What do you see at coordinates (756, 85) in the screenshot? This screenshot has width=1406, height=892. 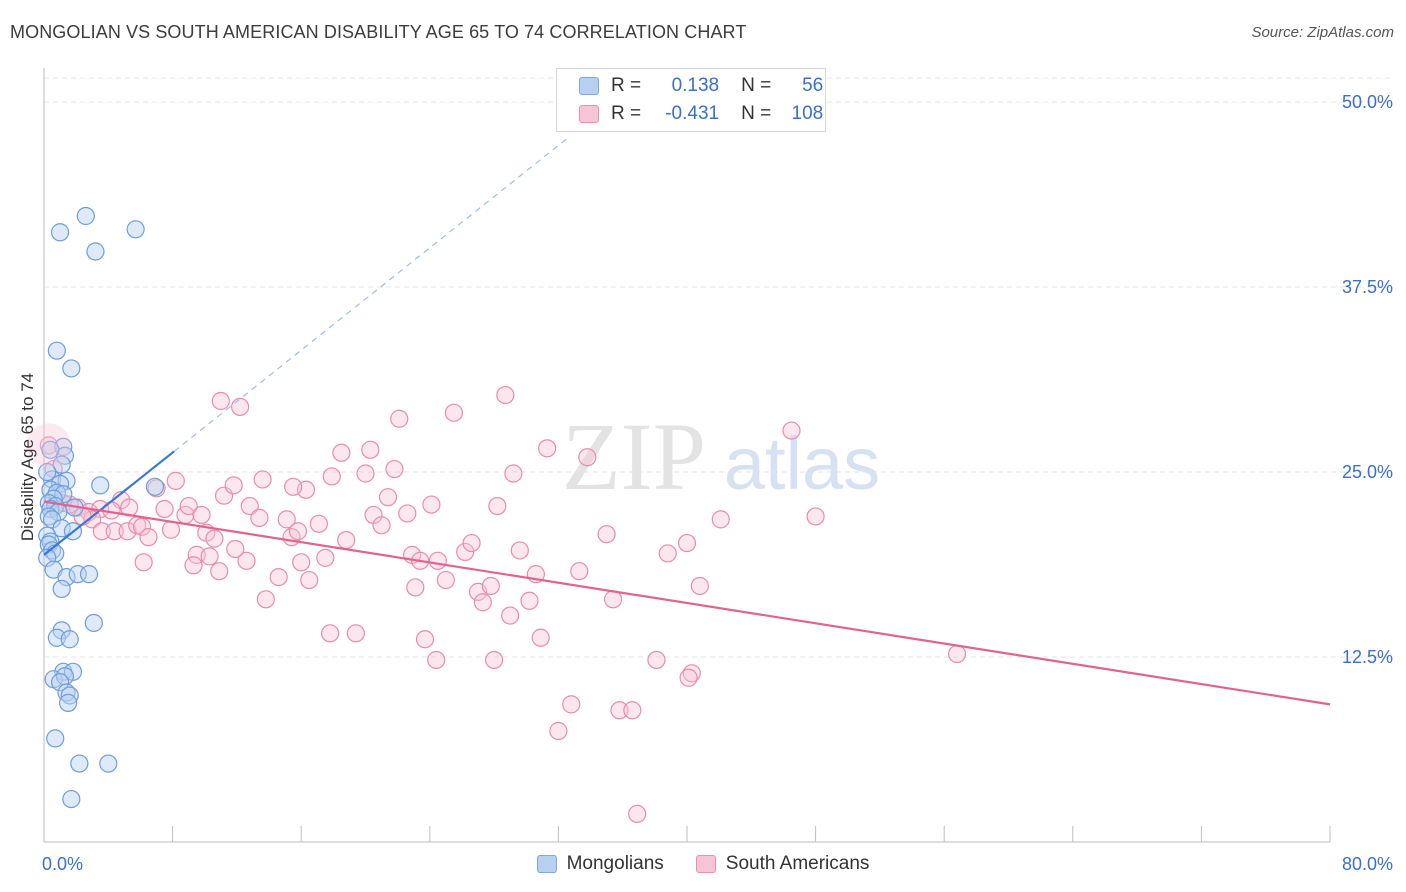 I see `n-label: N =` at bounding box center [756, 85].